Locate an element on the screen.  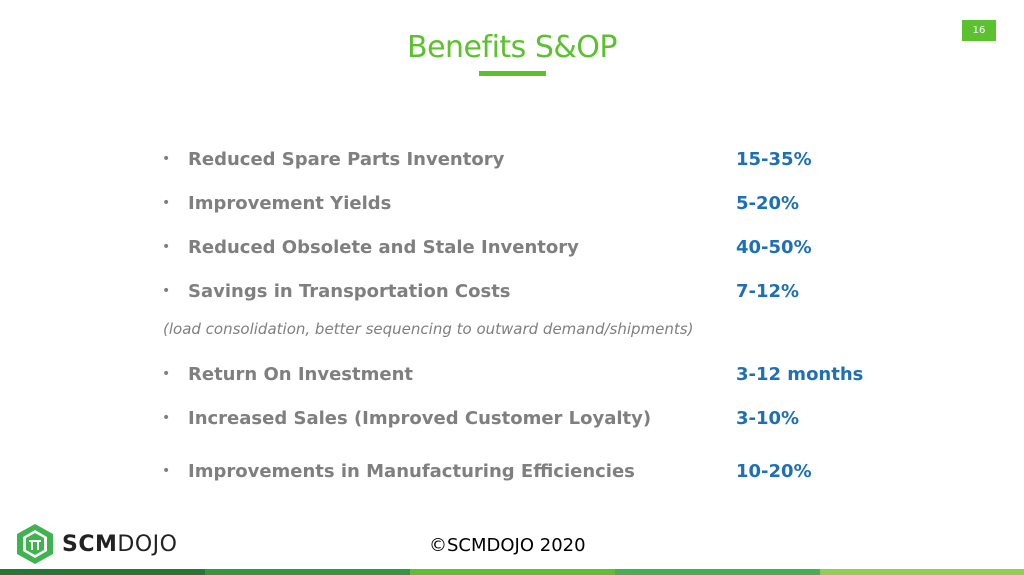
benefit-value: 15-35% is located at coordinates (774, 159).